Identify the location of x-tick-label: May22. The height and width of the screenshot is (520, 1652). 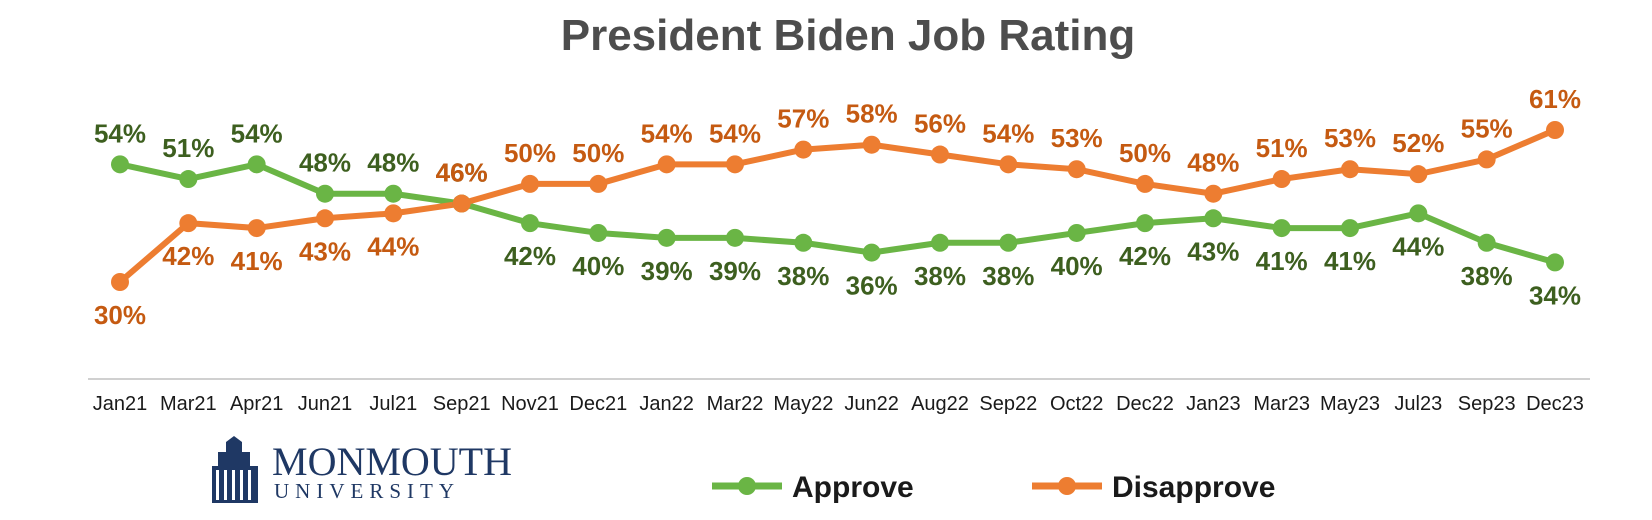
(803, 404).